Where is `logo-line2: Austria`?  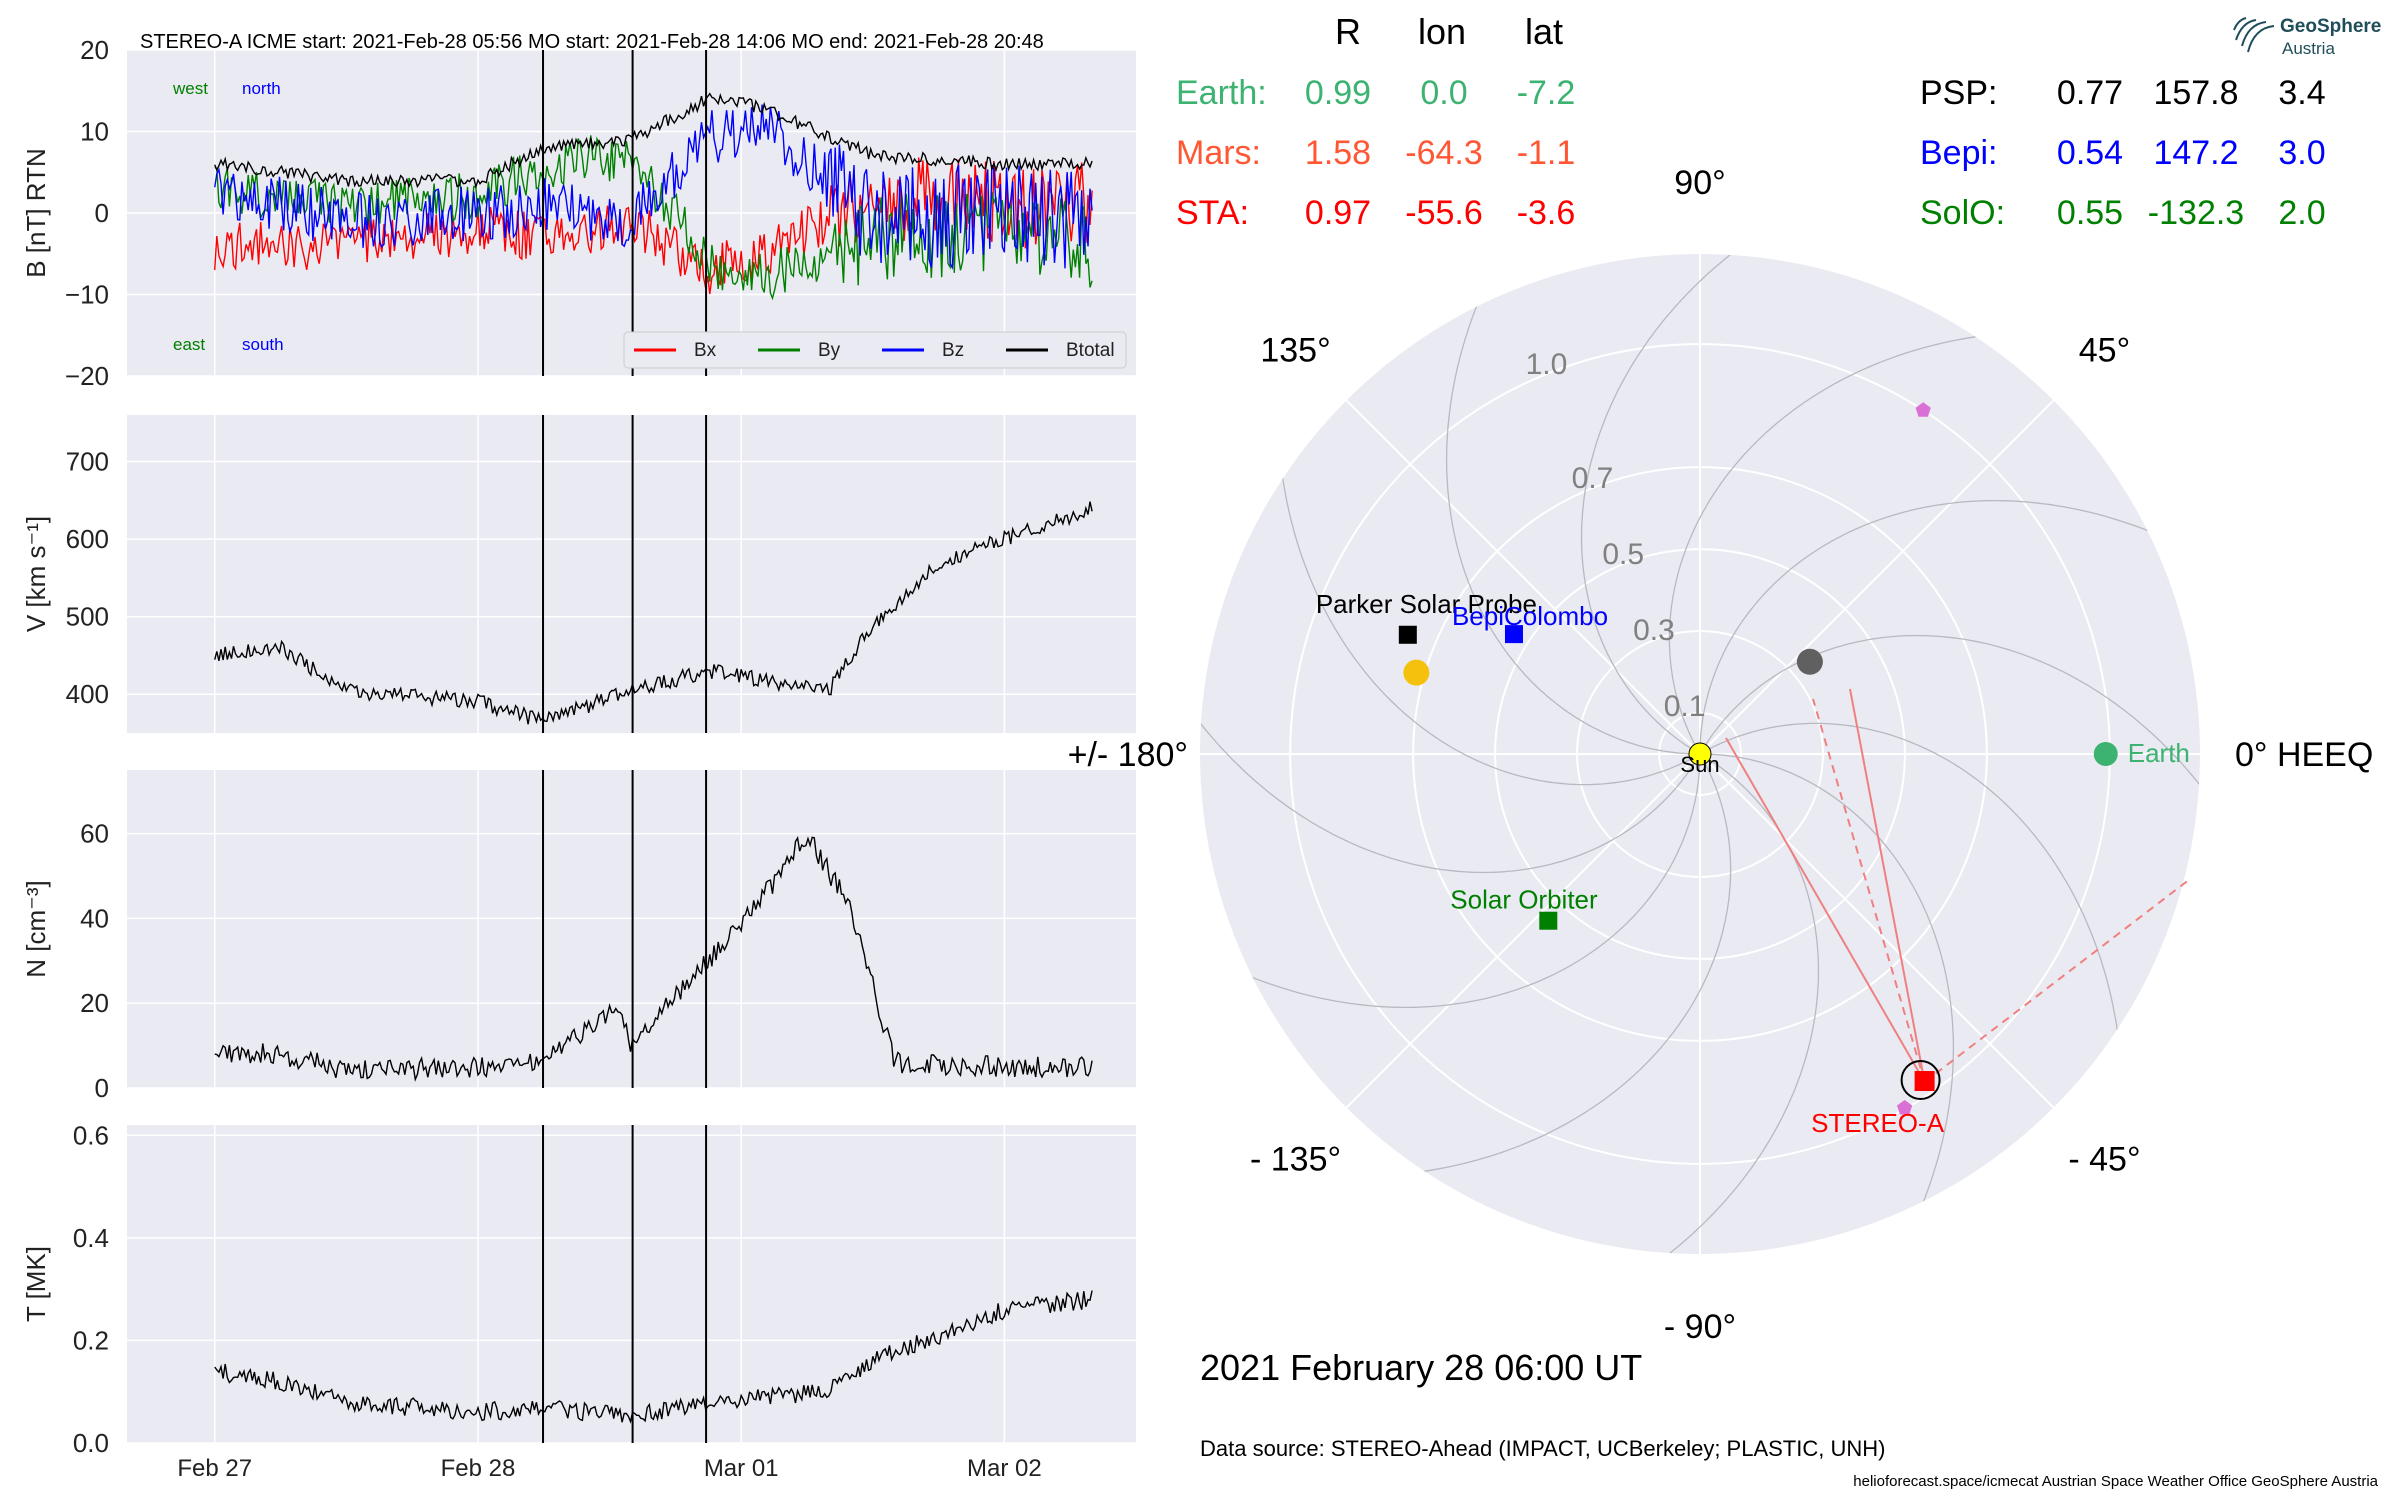 logo-line2: Austria is located at coordinates (2308, 48).